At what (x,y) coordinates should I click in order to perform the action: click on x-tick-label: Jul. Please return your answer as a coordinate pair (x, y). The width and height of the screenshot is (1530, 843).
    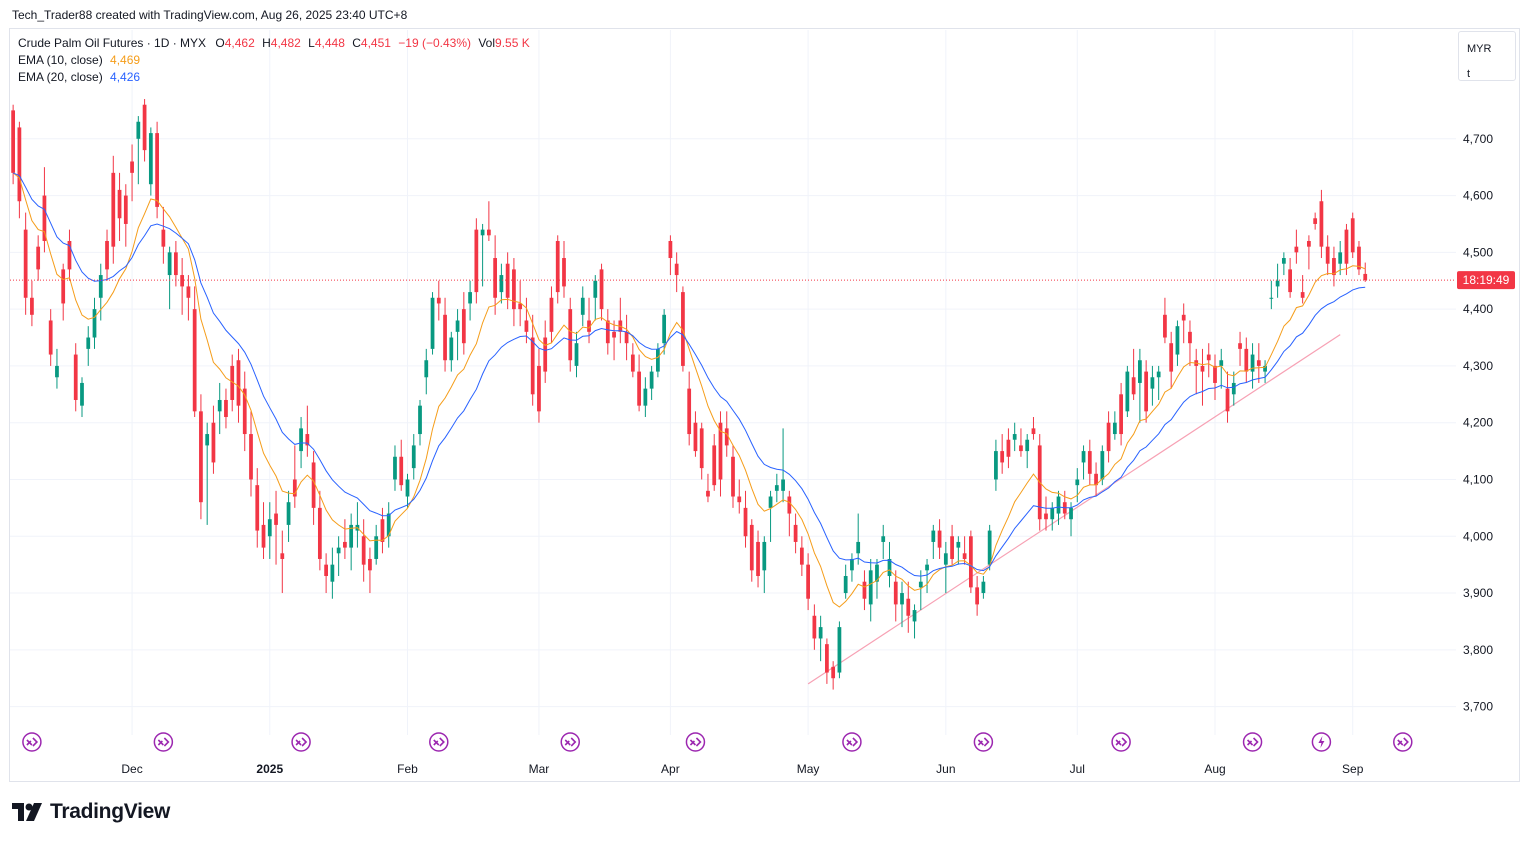
    Looking at the image, I should click on (1077, 769).